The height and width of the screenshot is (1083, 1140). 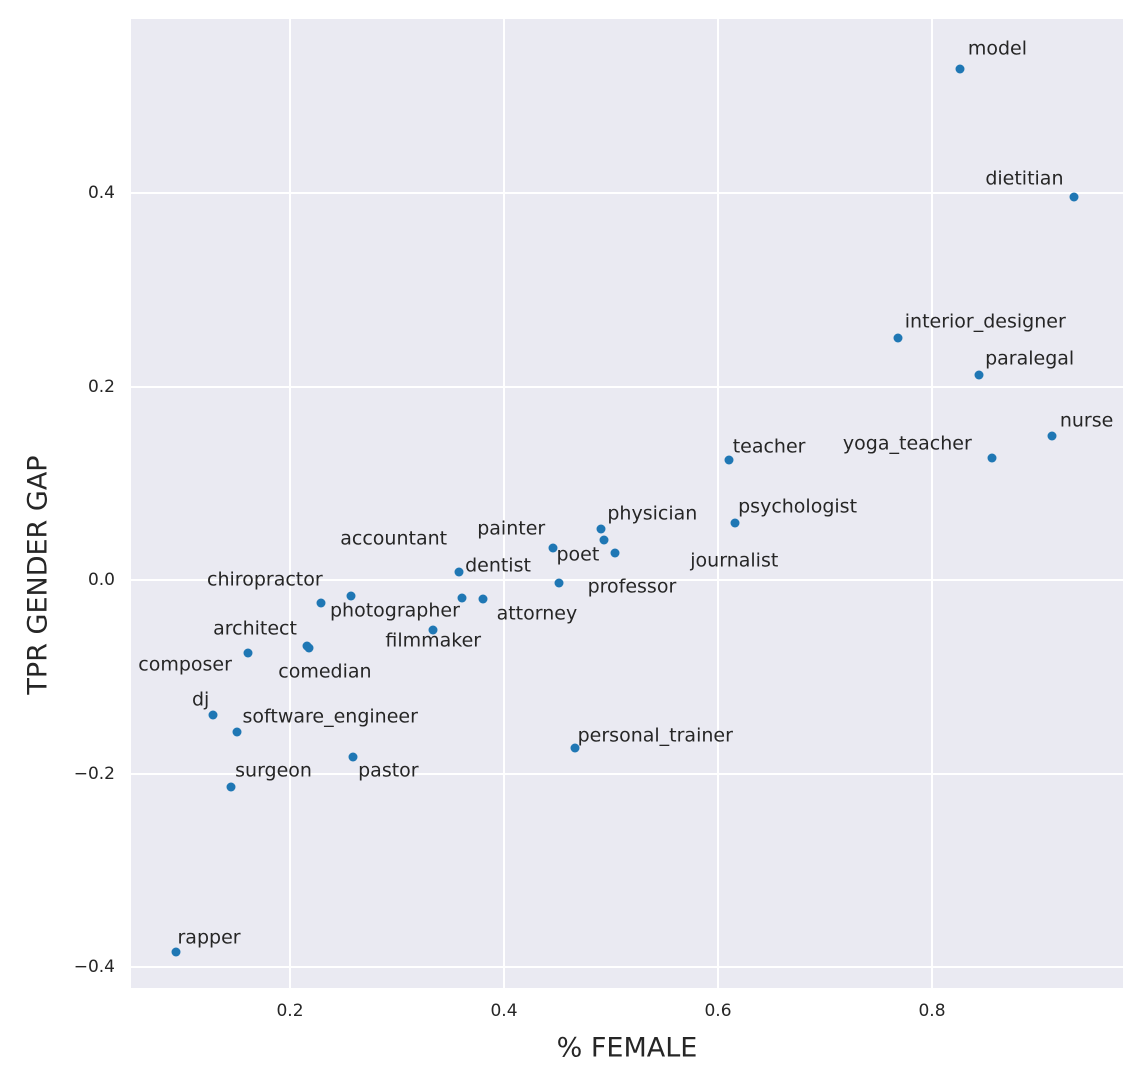 What do you see at coordinates (1086, 420) in the screenshot?
I see `point-label-nurse: nurse` at bounding box center [1086, 420].